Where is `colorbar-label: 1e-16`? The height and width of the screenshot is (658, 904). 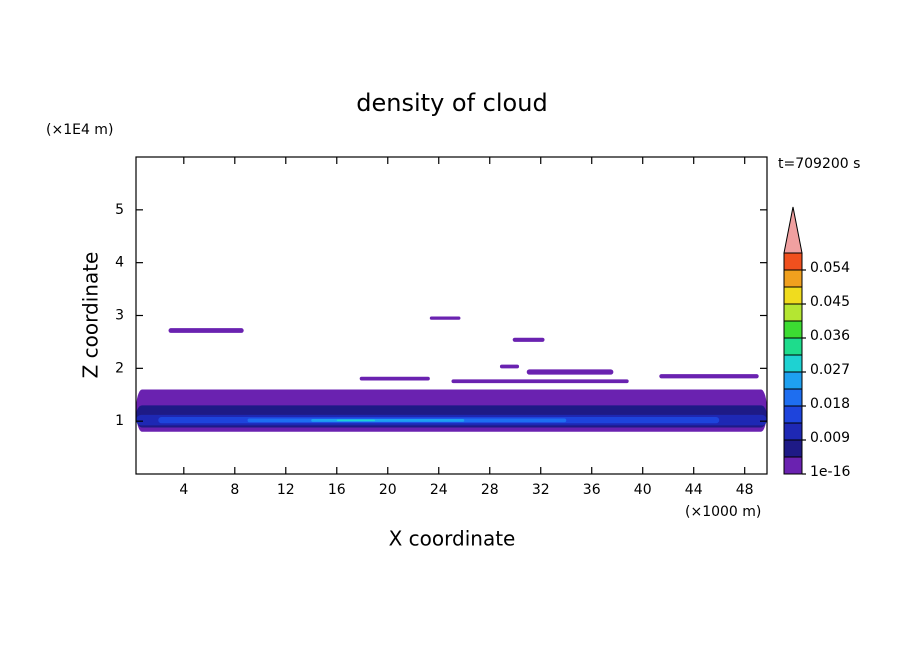 colorbar-label: 1e-16 is located at coordinates (830, 472).